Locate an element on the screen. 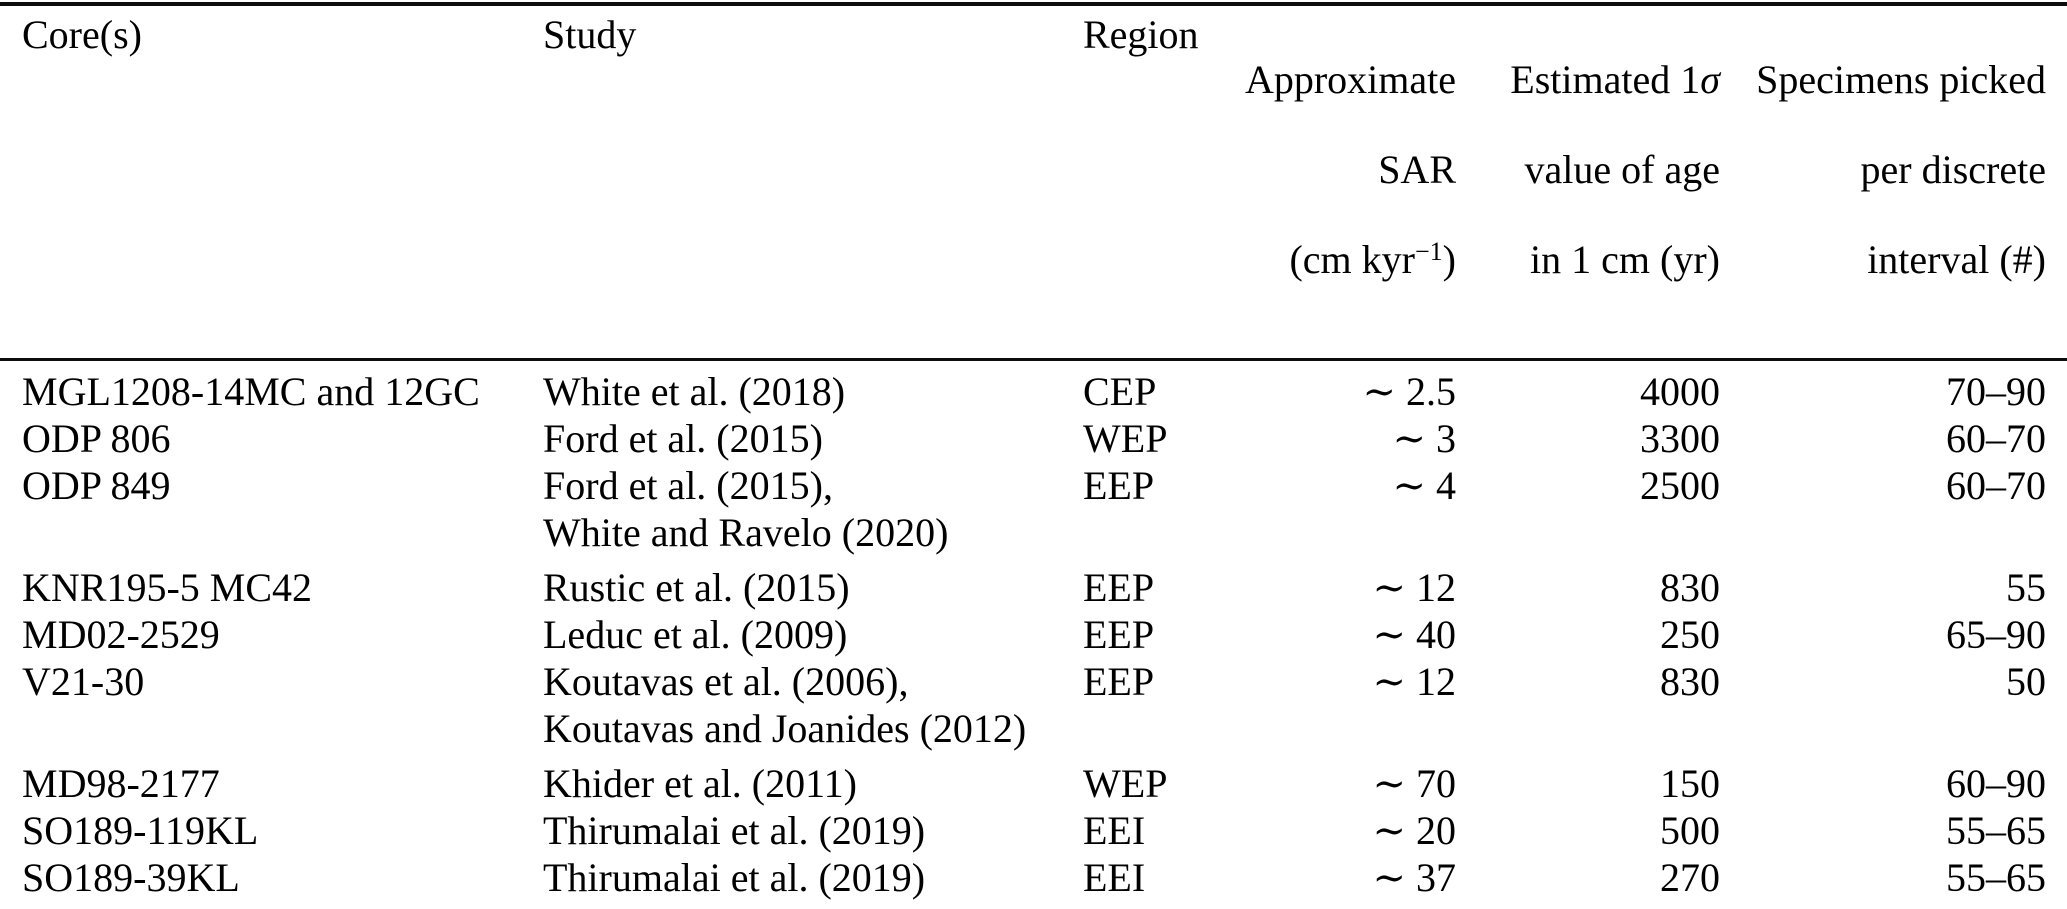 This screenshot has height=909, width=2067. core-cell: GeoB 10038-4 is located at coordinates (282, 905).